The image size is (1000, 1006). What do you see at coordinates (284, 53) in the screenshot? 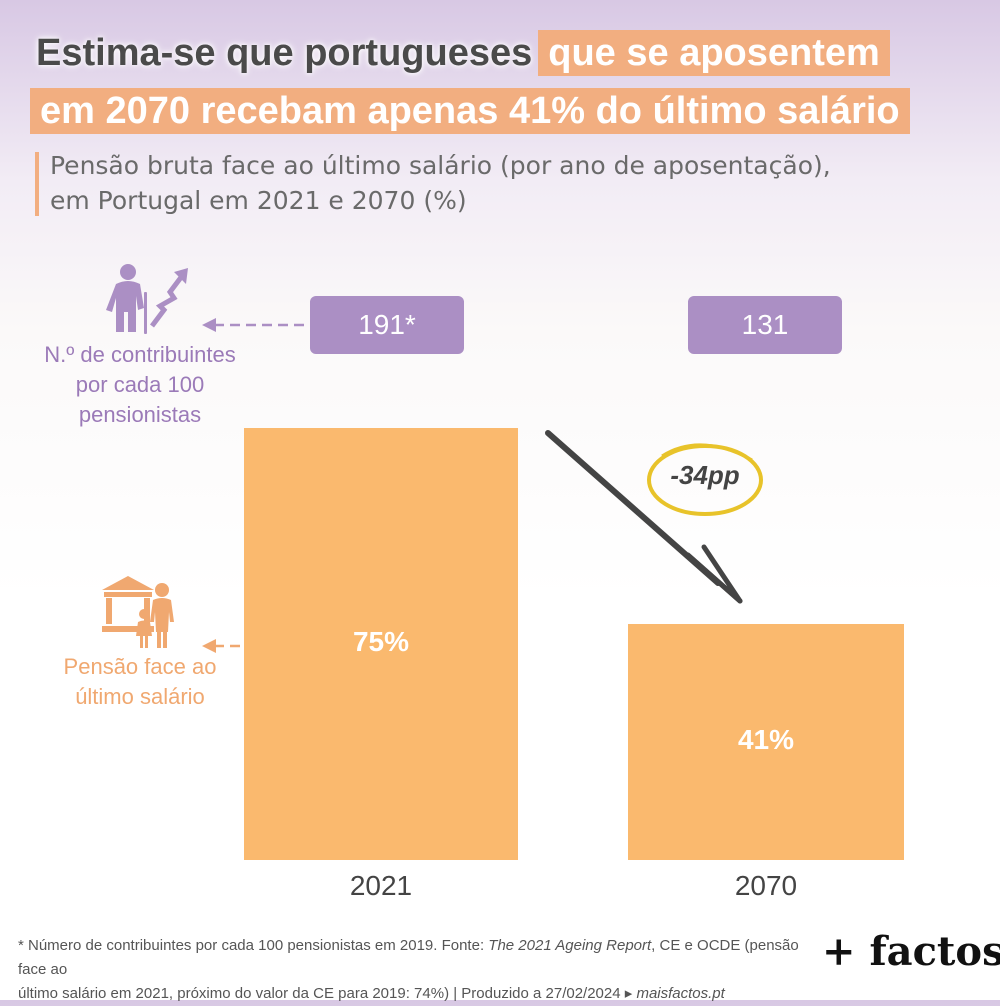
I see `title-part-1: Estima-se que portugueses` at bounding box center [284, 53].